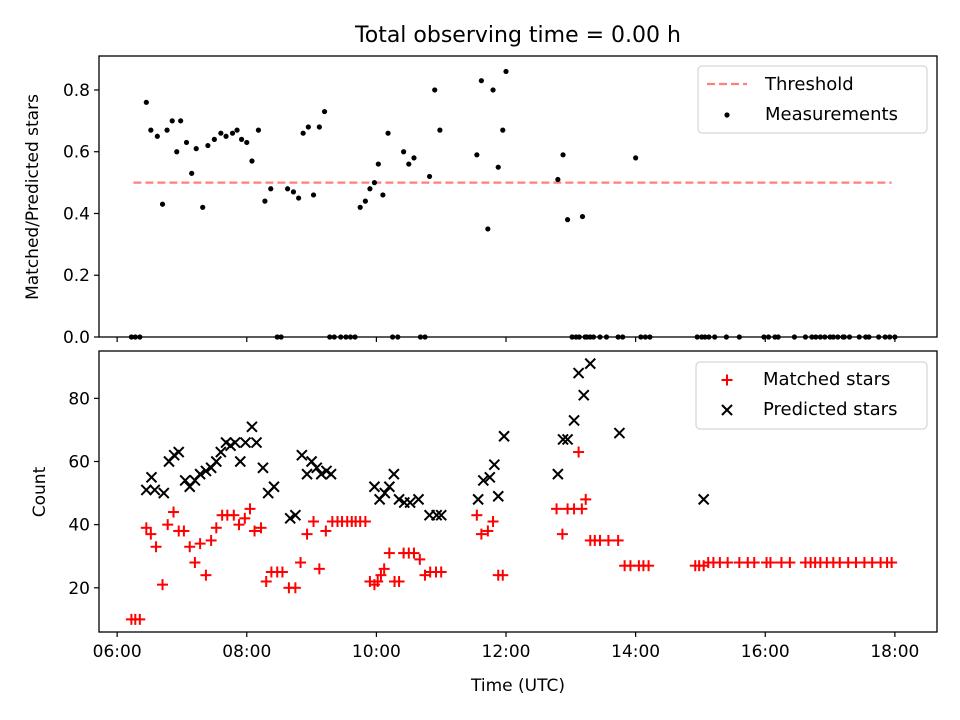 This screenshot has width=960, height=720. I want to click on count-legend-box, so click(811, 395).